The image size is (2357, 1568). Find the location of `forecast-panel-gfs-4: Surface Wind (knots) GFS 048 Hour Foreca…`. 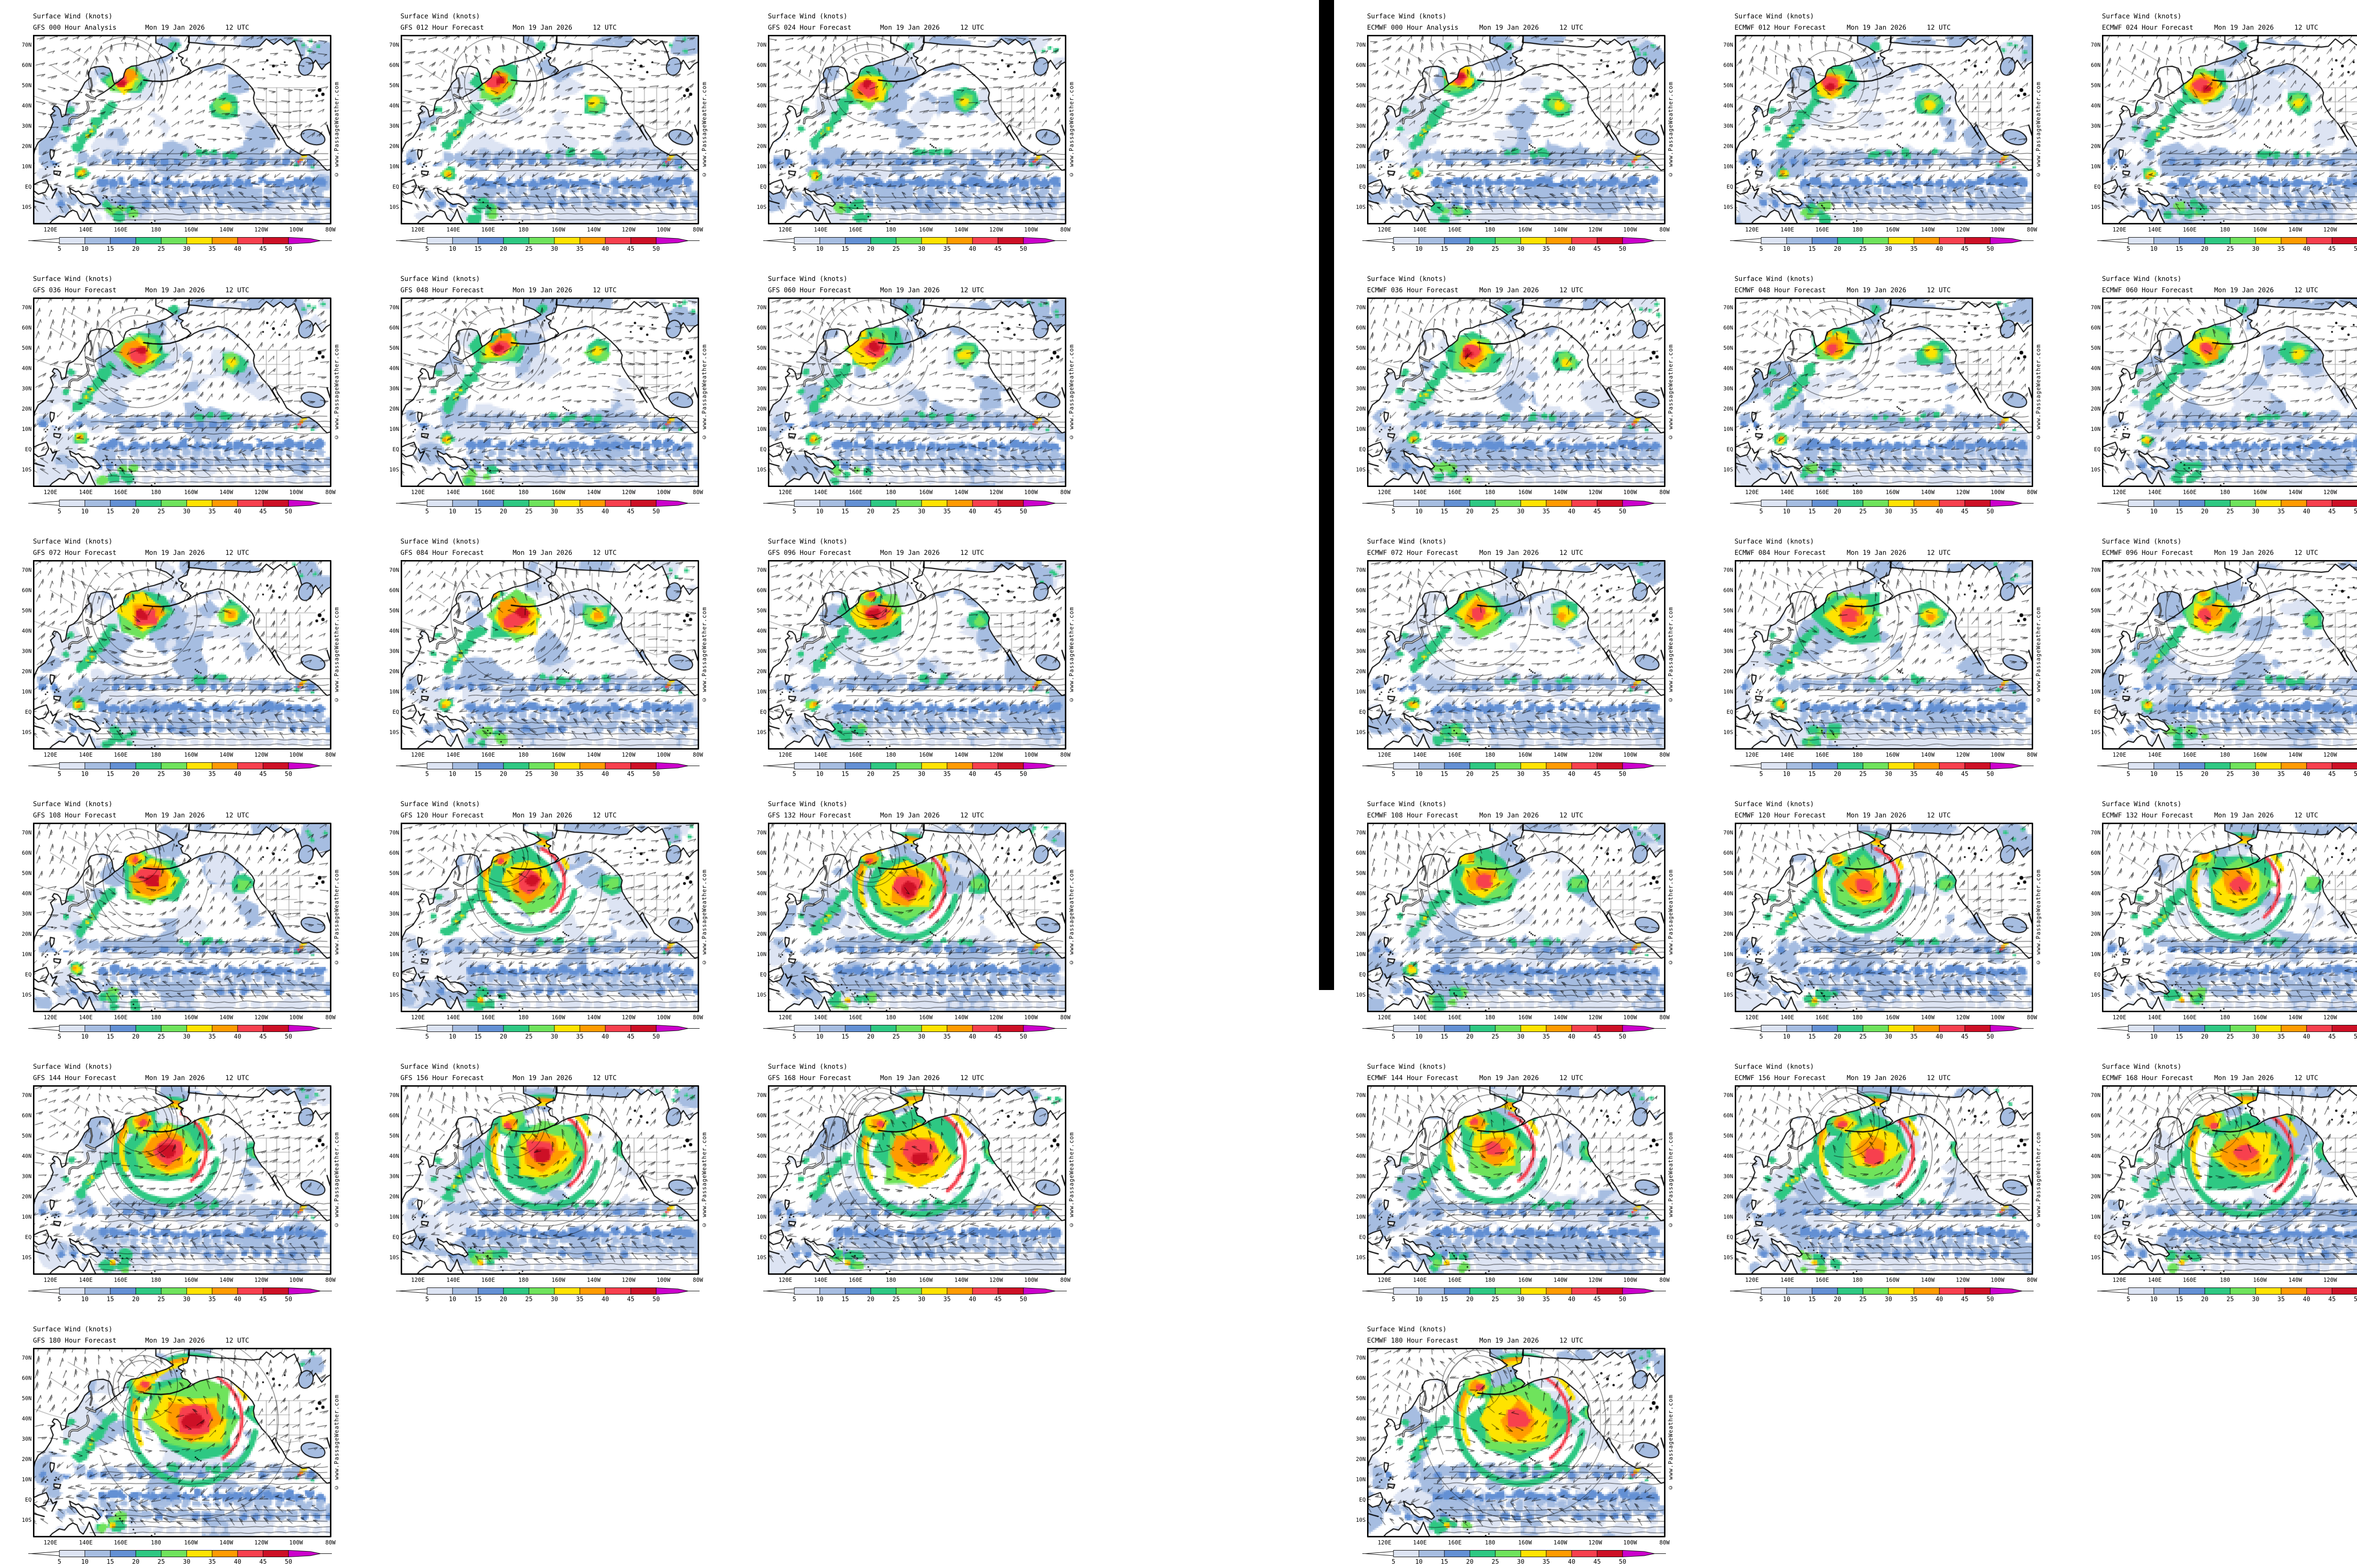

forecast-panel-gfs-4: Surface Wind (knots) GFS 048 Hour Foreca… is located at coordinates (551, 394).